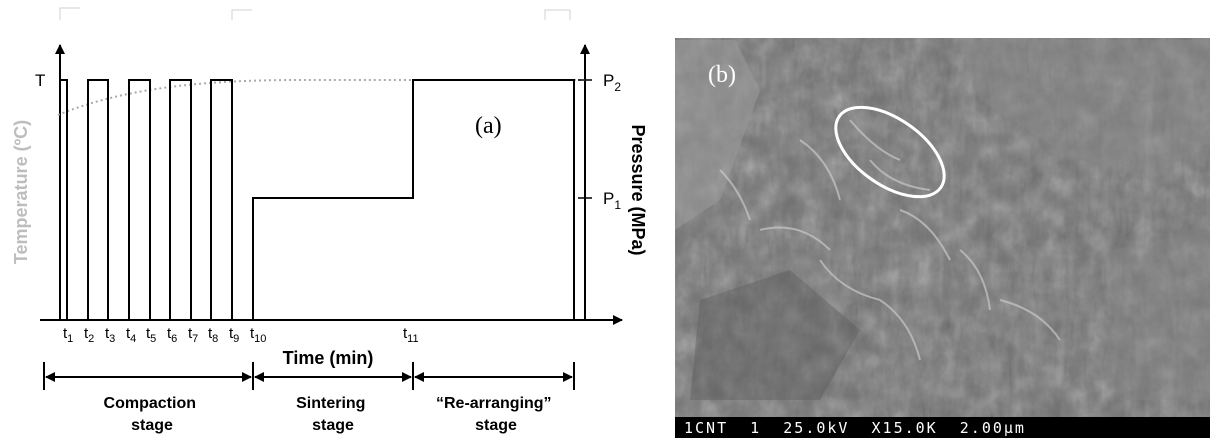 This screenshot has height=438, width=1210. I want to click on time-tick-label: t8, so click(213, 335).